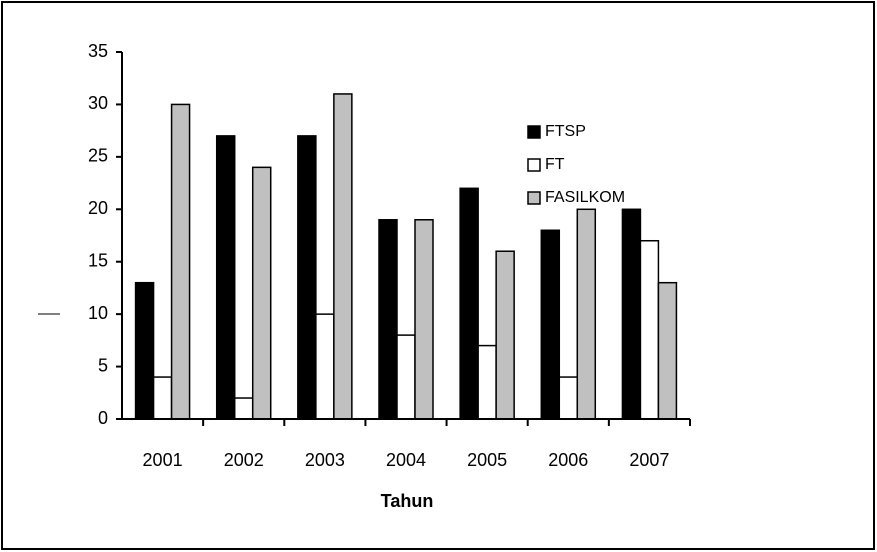  Describe the element at coordinates (568, 460) in the screenshot. I see `x-tick-label: 2006` at that location.